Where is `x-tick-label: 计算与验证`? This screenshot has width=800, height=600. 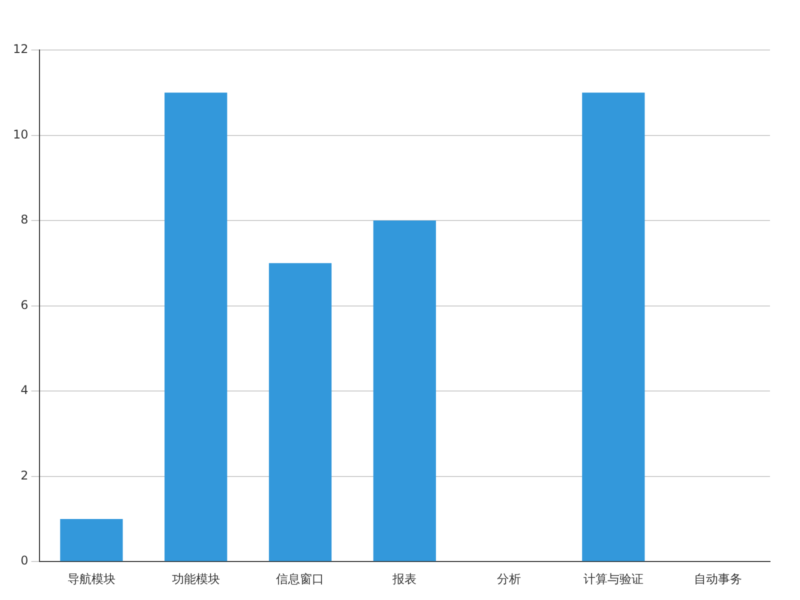 x-tick-label: 计算与验证 is located at coordinates (613, 579).